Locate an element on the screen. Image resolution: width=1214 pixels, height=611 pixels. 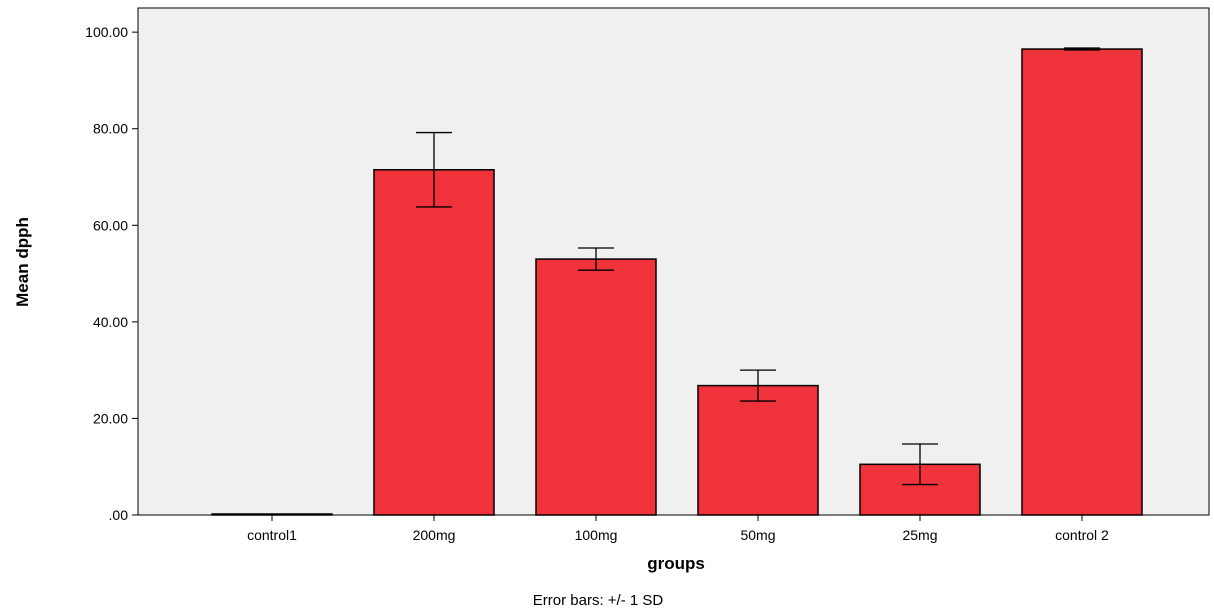
error-bar-200mg is located at coordinates (434, 169).